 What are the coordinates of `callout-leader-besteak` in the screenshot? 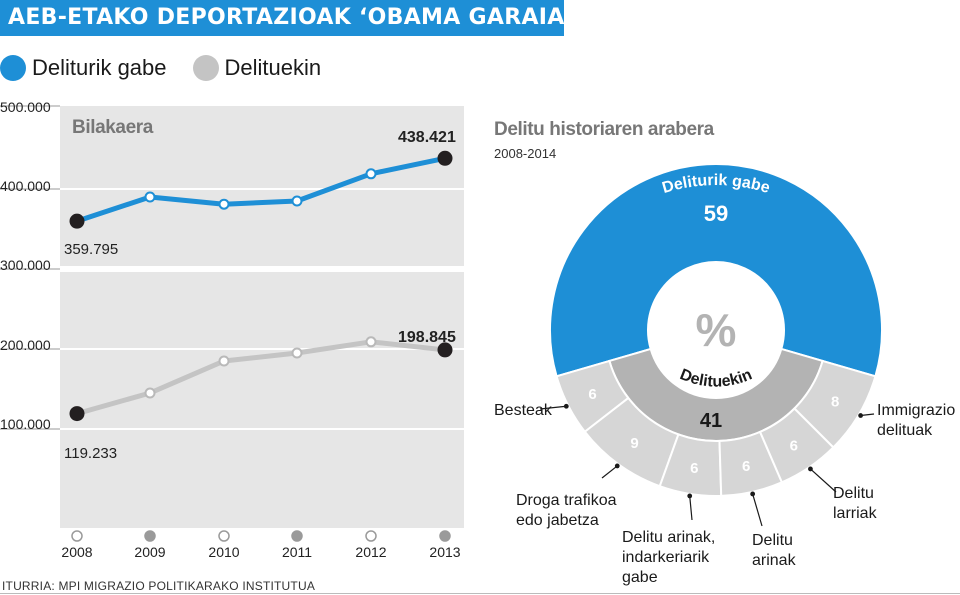 It's located at (553, 407).